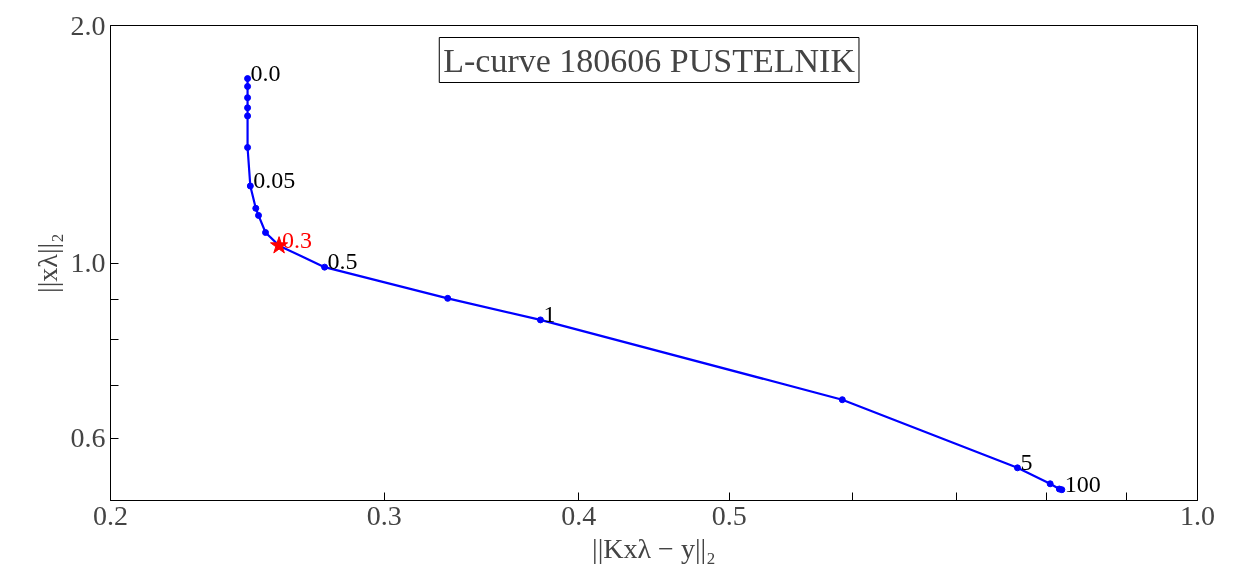 The width and height of the screenshot is (1237, 580). I want to click on annotation: 100, so click(1082, 483).